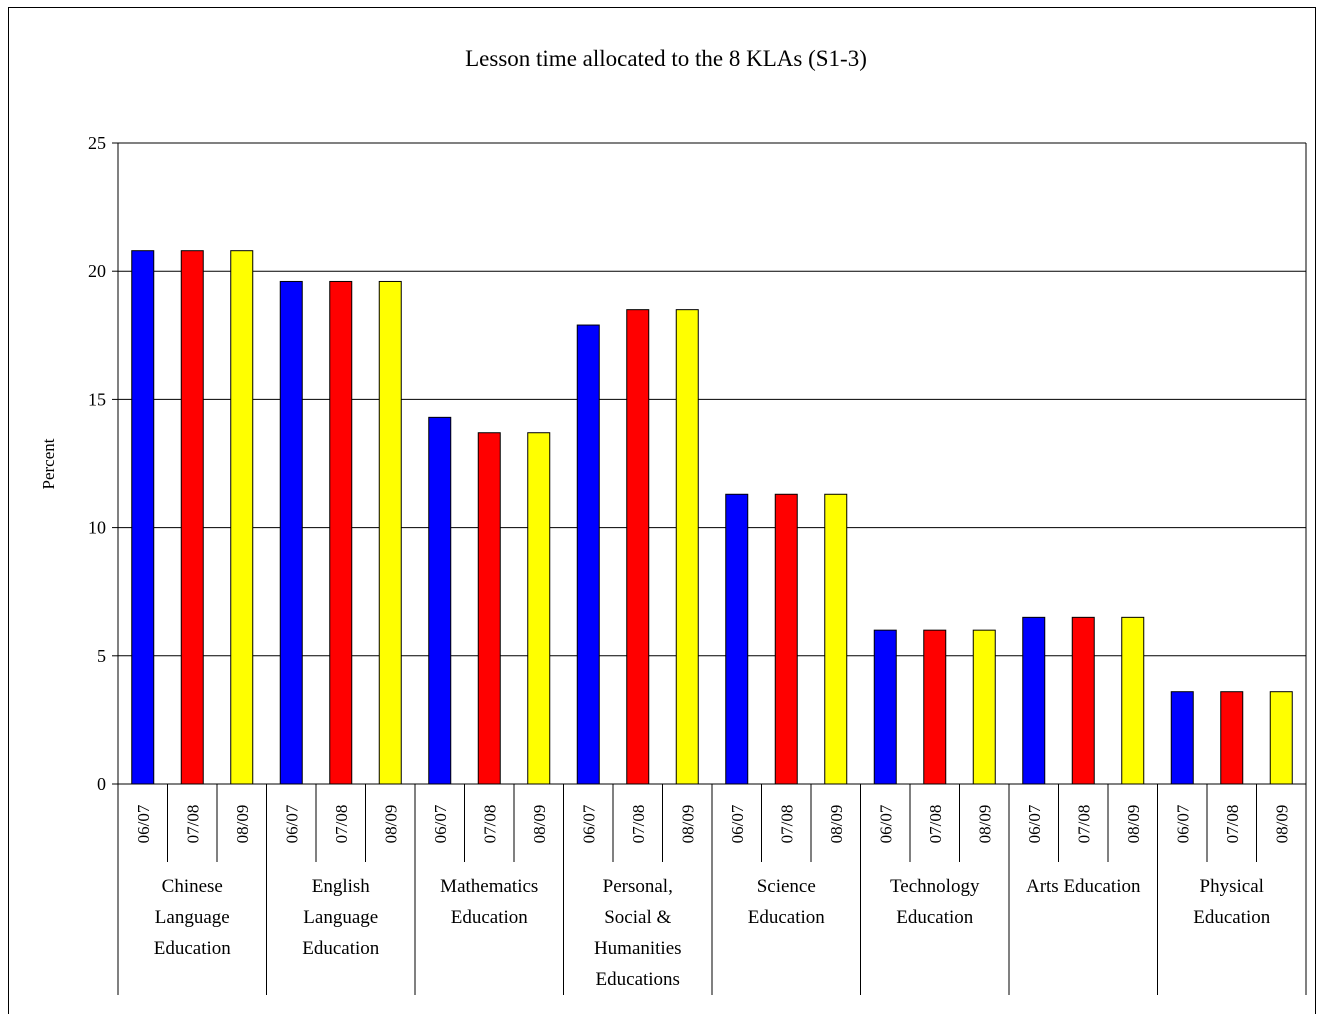 This screenshot has width=1324, height=1014. Describe the element at coordinates (637, 917) in the screenshot. I see `category-label: Social &` at that location.